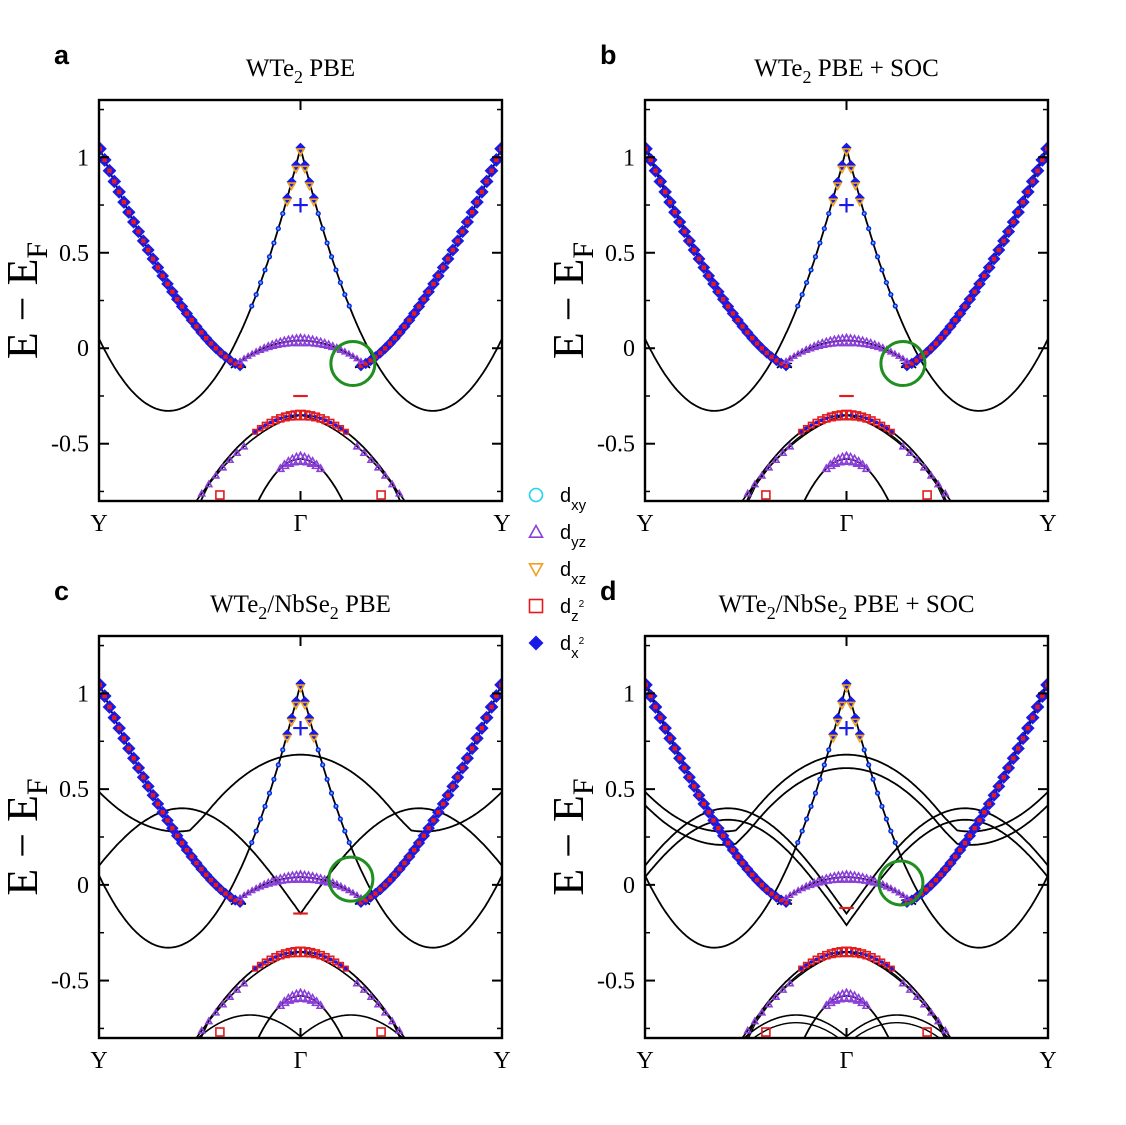 Image resolution: width=1126 pixels, height=1125 pixels. What do you see at coordinates (536, 495) in the screenshot?
I see `legend-circle-icon` at bounding box center [536, 495].